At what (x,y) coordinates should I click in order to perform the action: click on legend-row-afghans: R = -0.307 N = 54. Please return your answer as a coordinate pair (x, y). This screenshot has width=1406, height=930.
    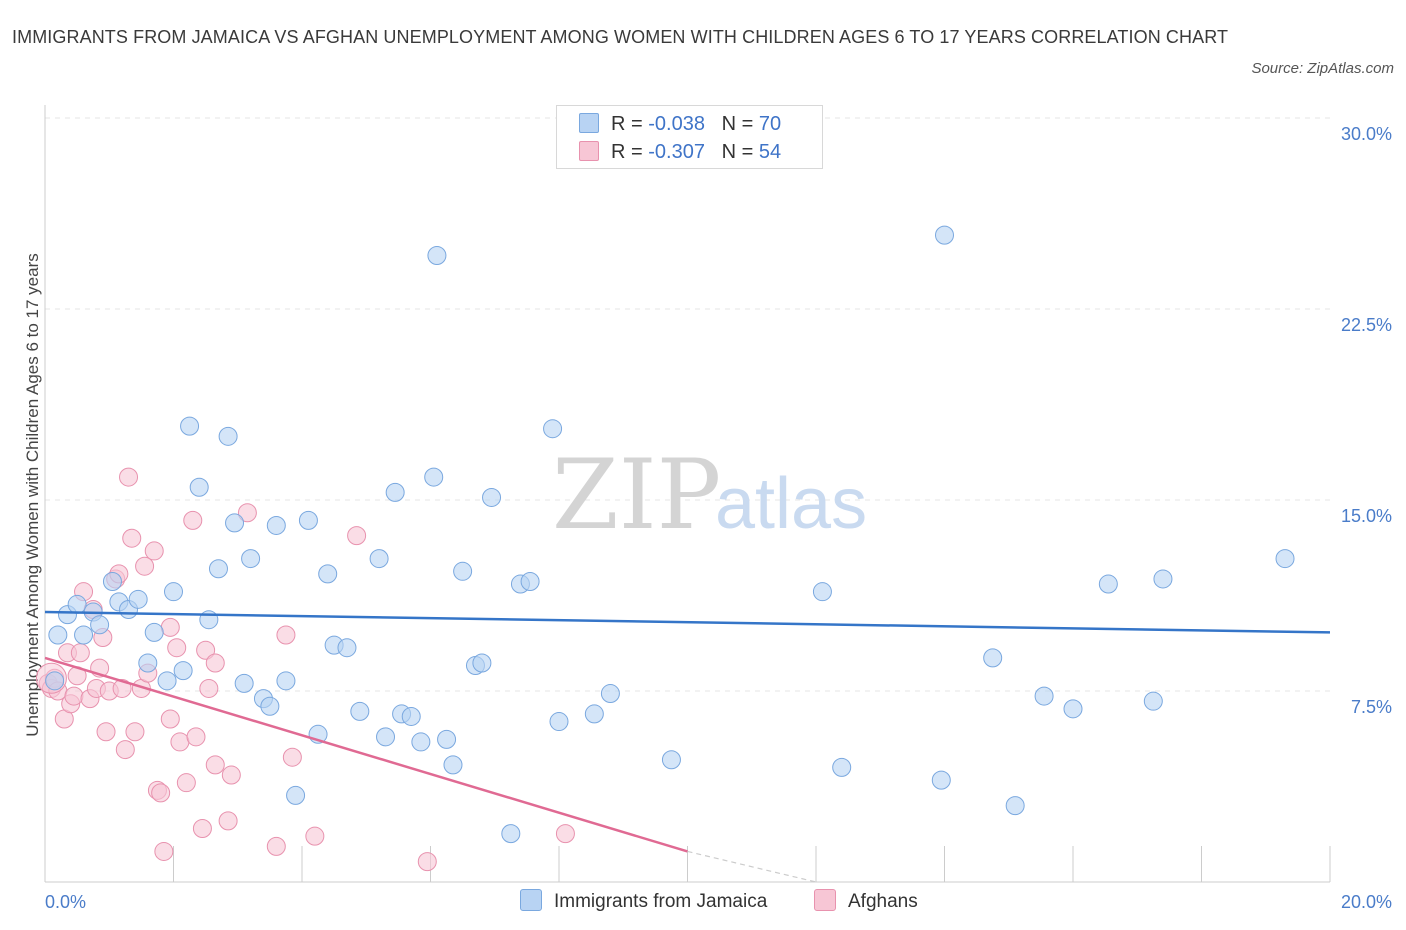
    Looking at the image, I should click on (680, 152).